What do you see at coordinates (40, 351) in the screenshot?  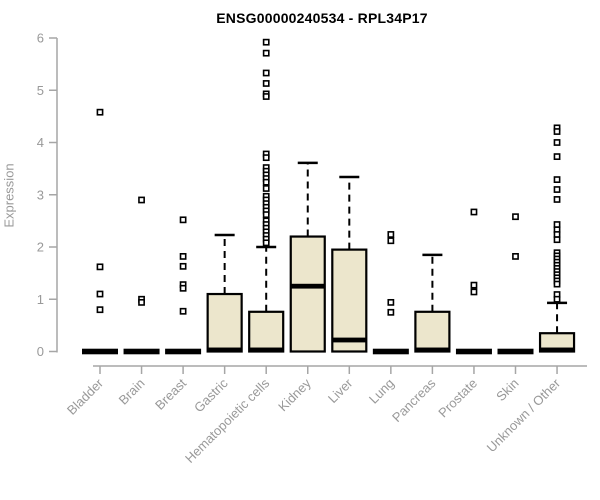 I see `y-tick-label: 0` at bounding box center [40, 351].